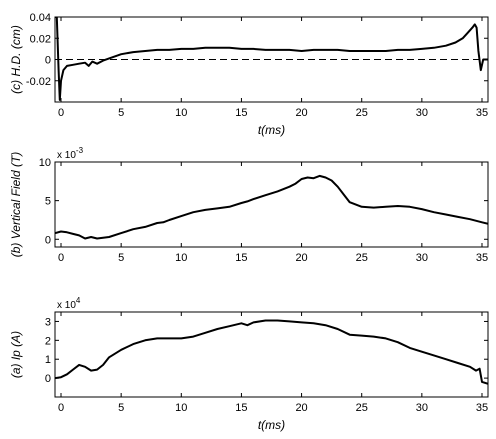 Image resolution: width=496 pixels, height=439 pixels. What do you see at coordinates (78, 300) in the screenshot?
I see `y-axis-multiplier-exponent: 4` at bounding box center [78, 300].